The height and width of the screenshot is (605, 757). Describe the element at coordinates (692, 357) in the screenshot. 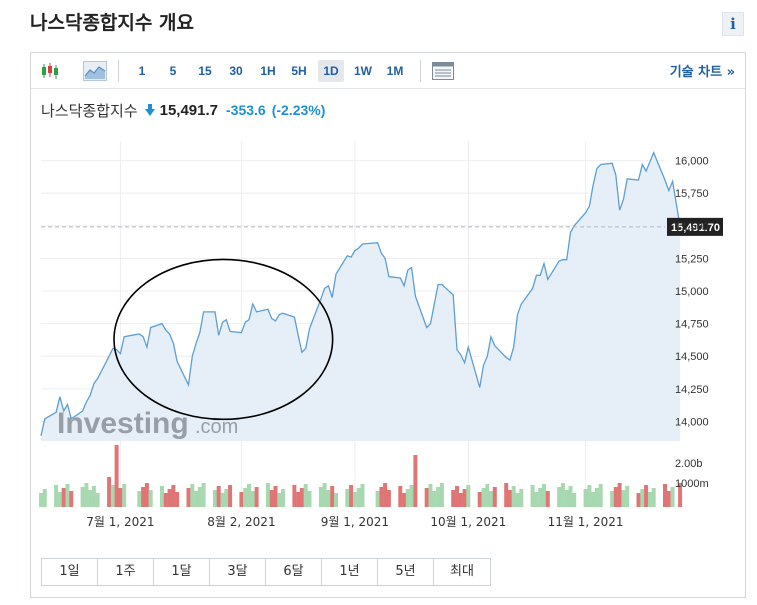

I see `y-tick-label: 14,500` at that location.